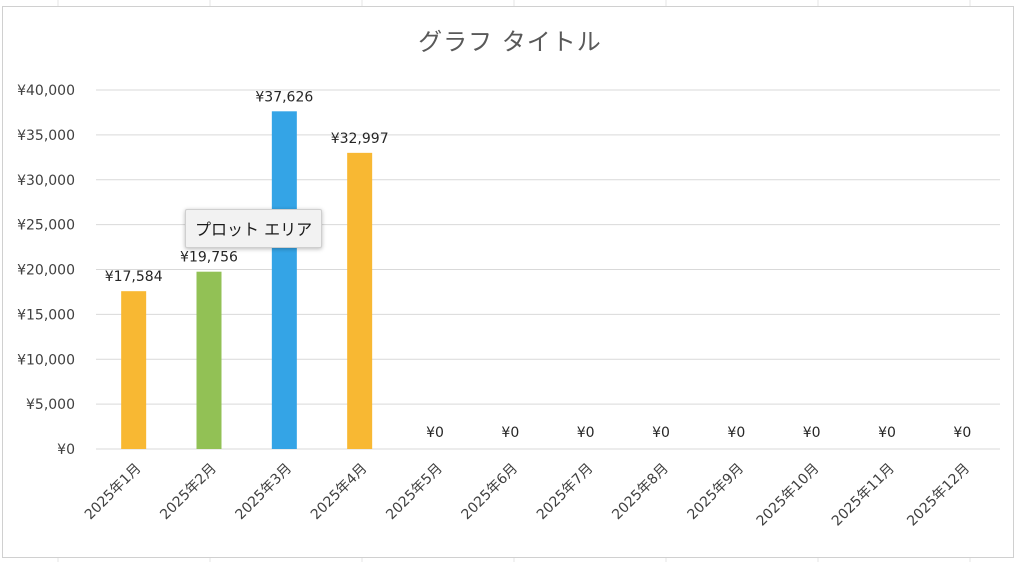  What do you see at coordinates (46, 226) in the screenshot?
I see `y-tick-label: ¥25,000` at bounding box center [46, 226].